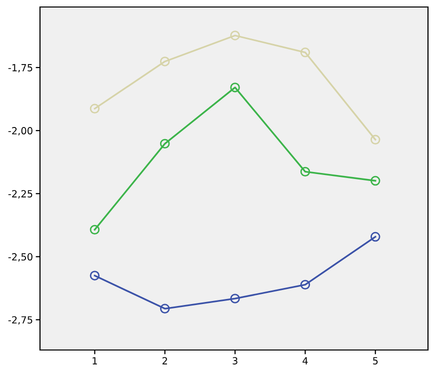 Image resolution: width=438 pixels, height=377 pixels. I want to click on x-tick-label: 1, so click(94, 360).